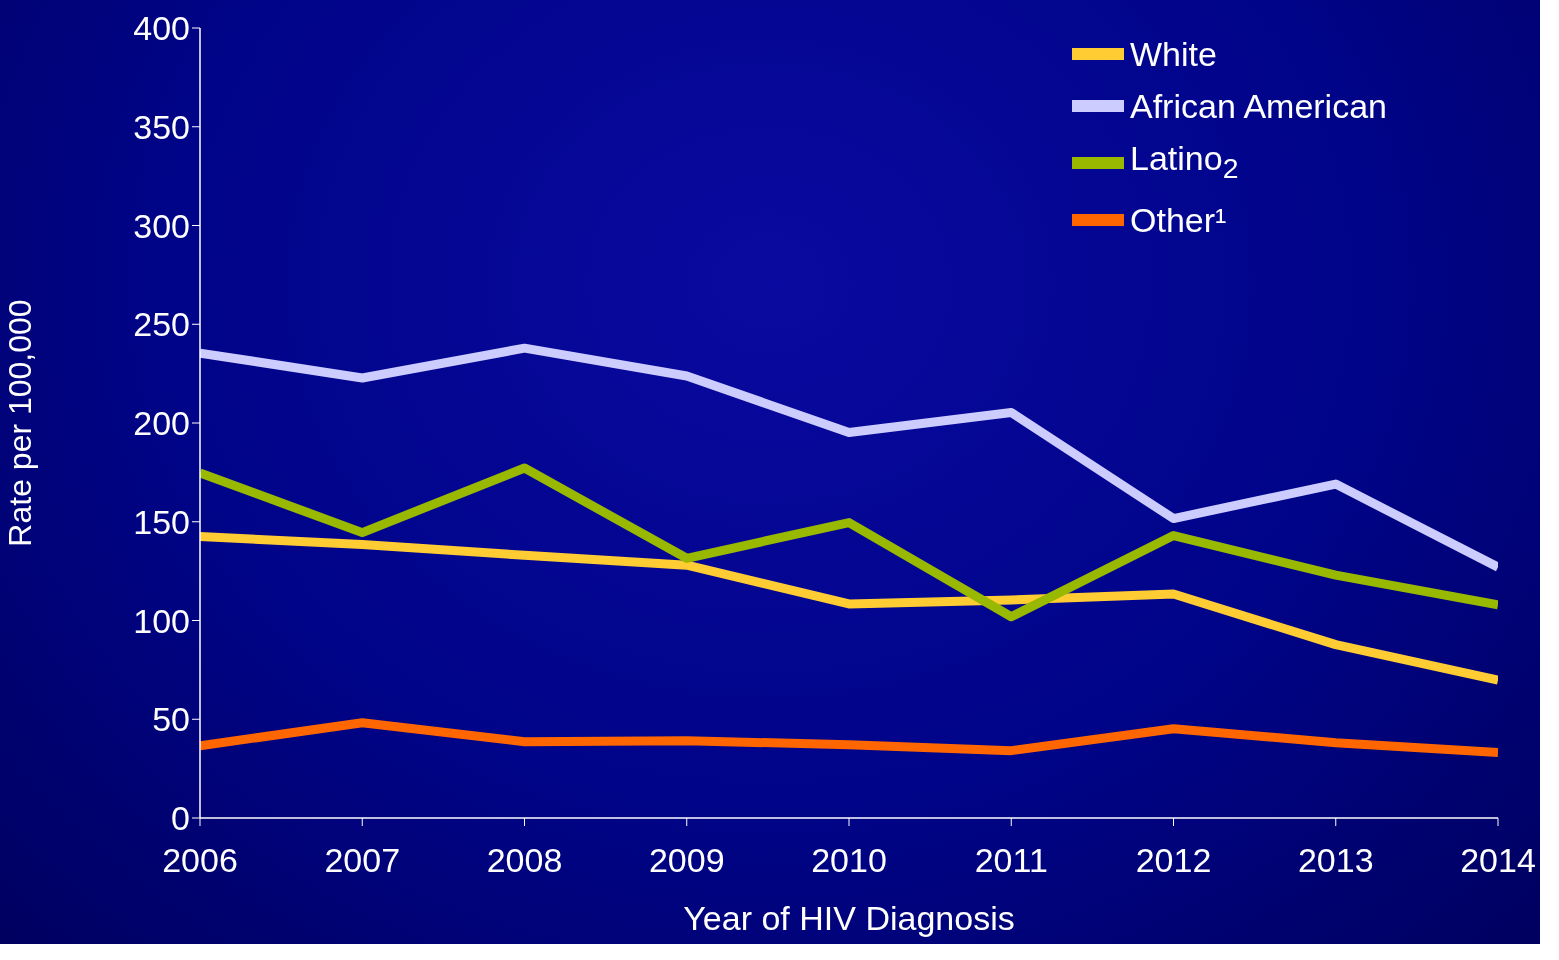  What do you see at coordinates (1184, 162) in the screenshot?
I see `legend-label: Latino$_{2}$` at bounding box center [1184, 162].